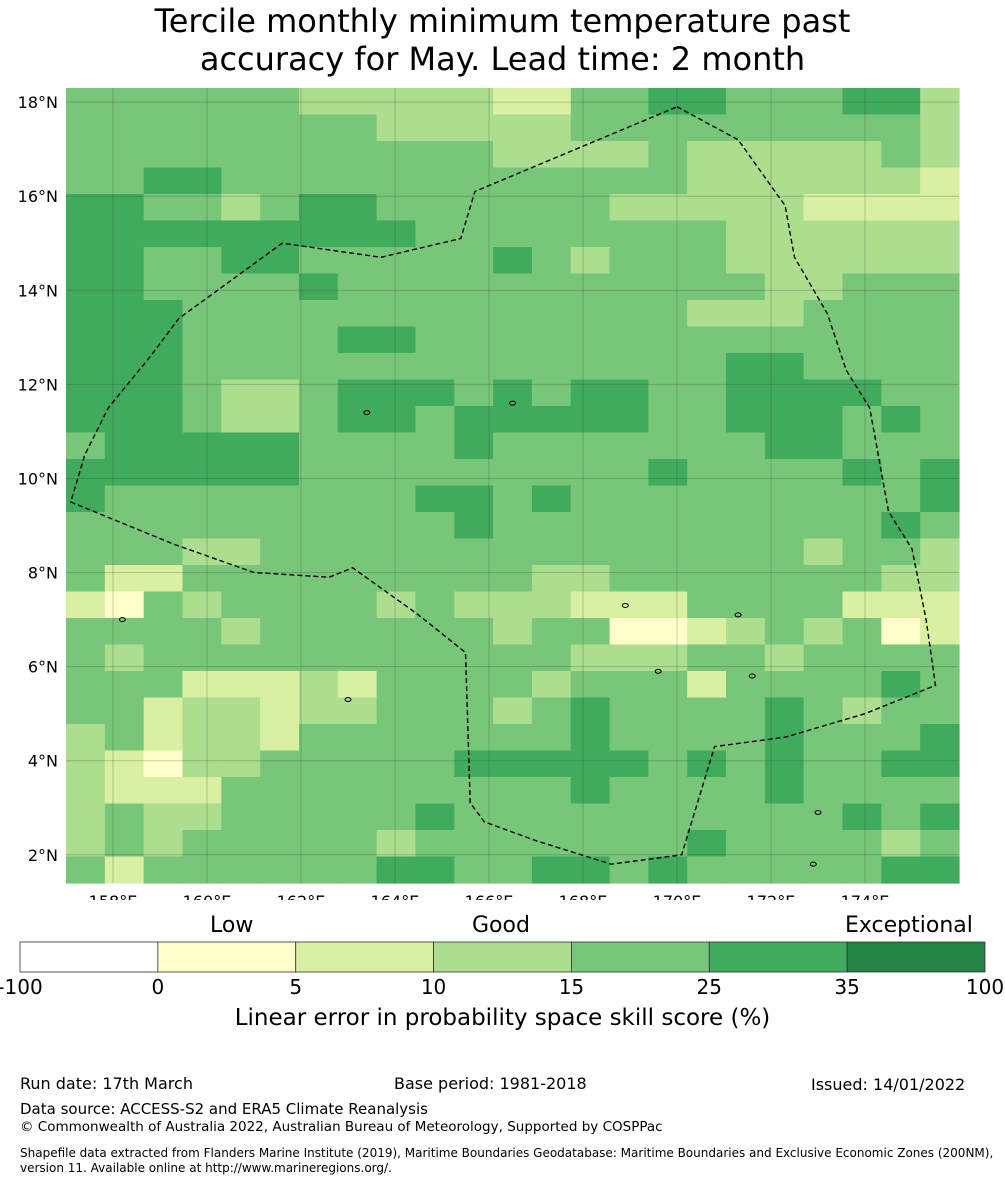 The height and width of the screenshot is (1185, 1005). What do you see at coordinates (348, 700) in the screenshot?
I see `island-outline` at bounding box center [348, 700].